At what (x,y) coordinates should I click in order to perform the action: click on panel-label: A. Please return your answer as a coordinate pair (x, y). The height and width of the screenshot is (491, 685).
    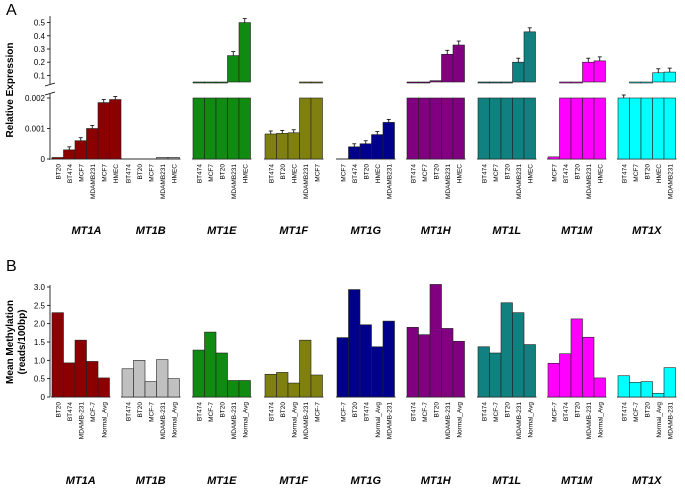
    Looking at the image, I should click on (11, 10).